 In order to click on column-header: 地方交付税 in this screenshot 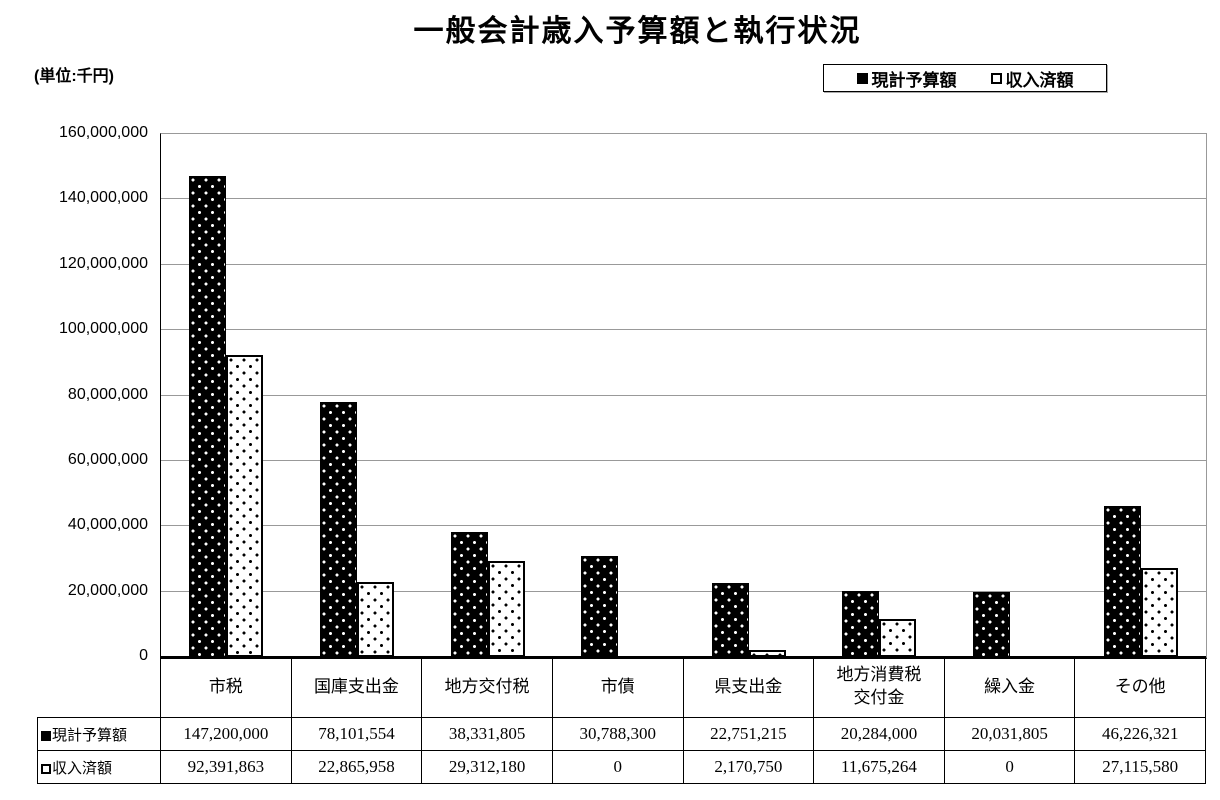, I will do `click(487, 687)`.